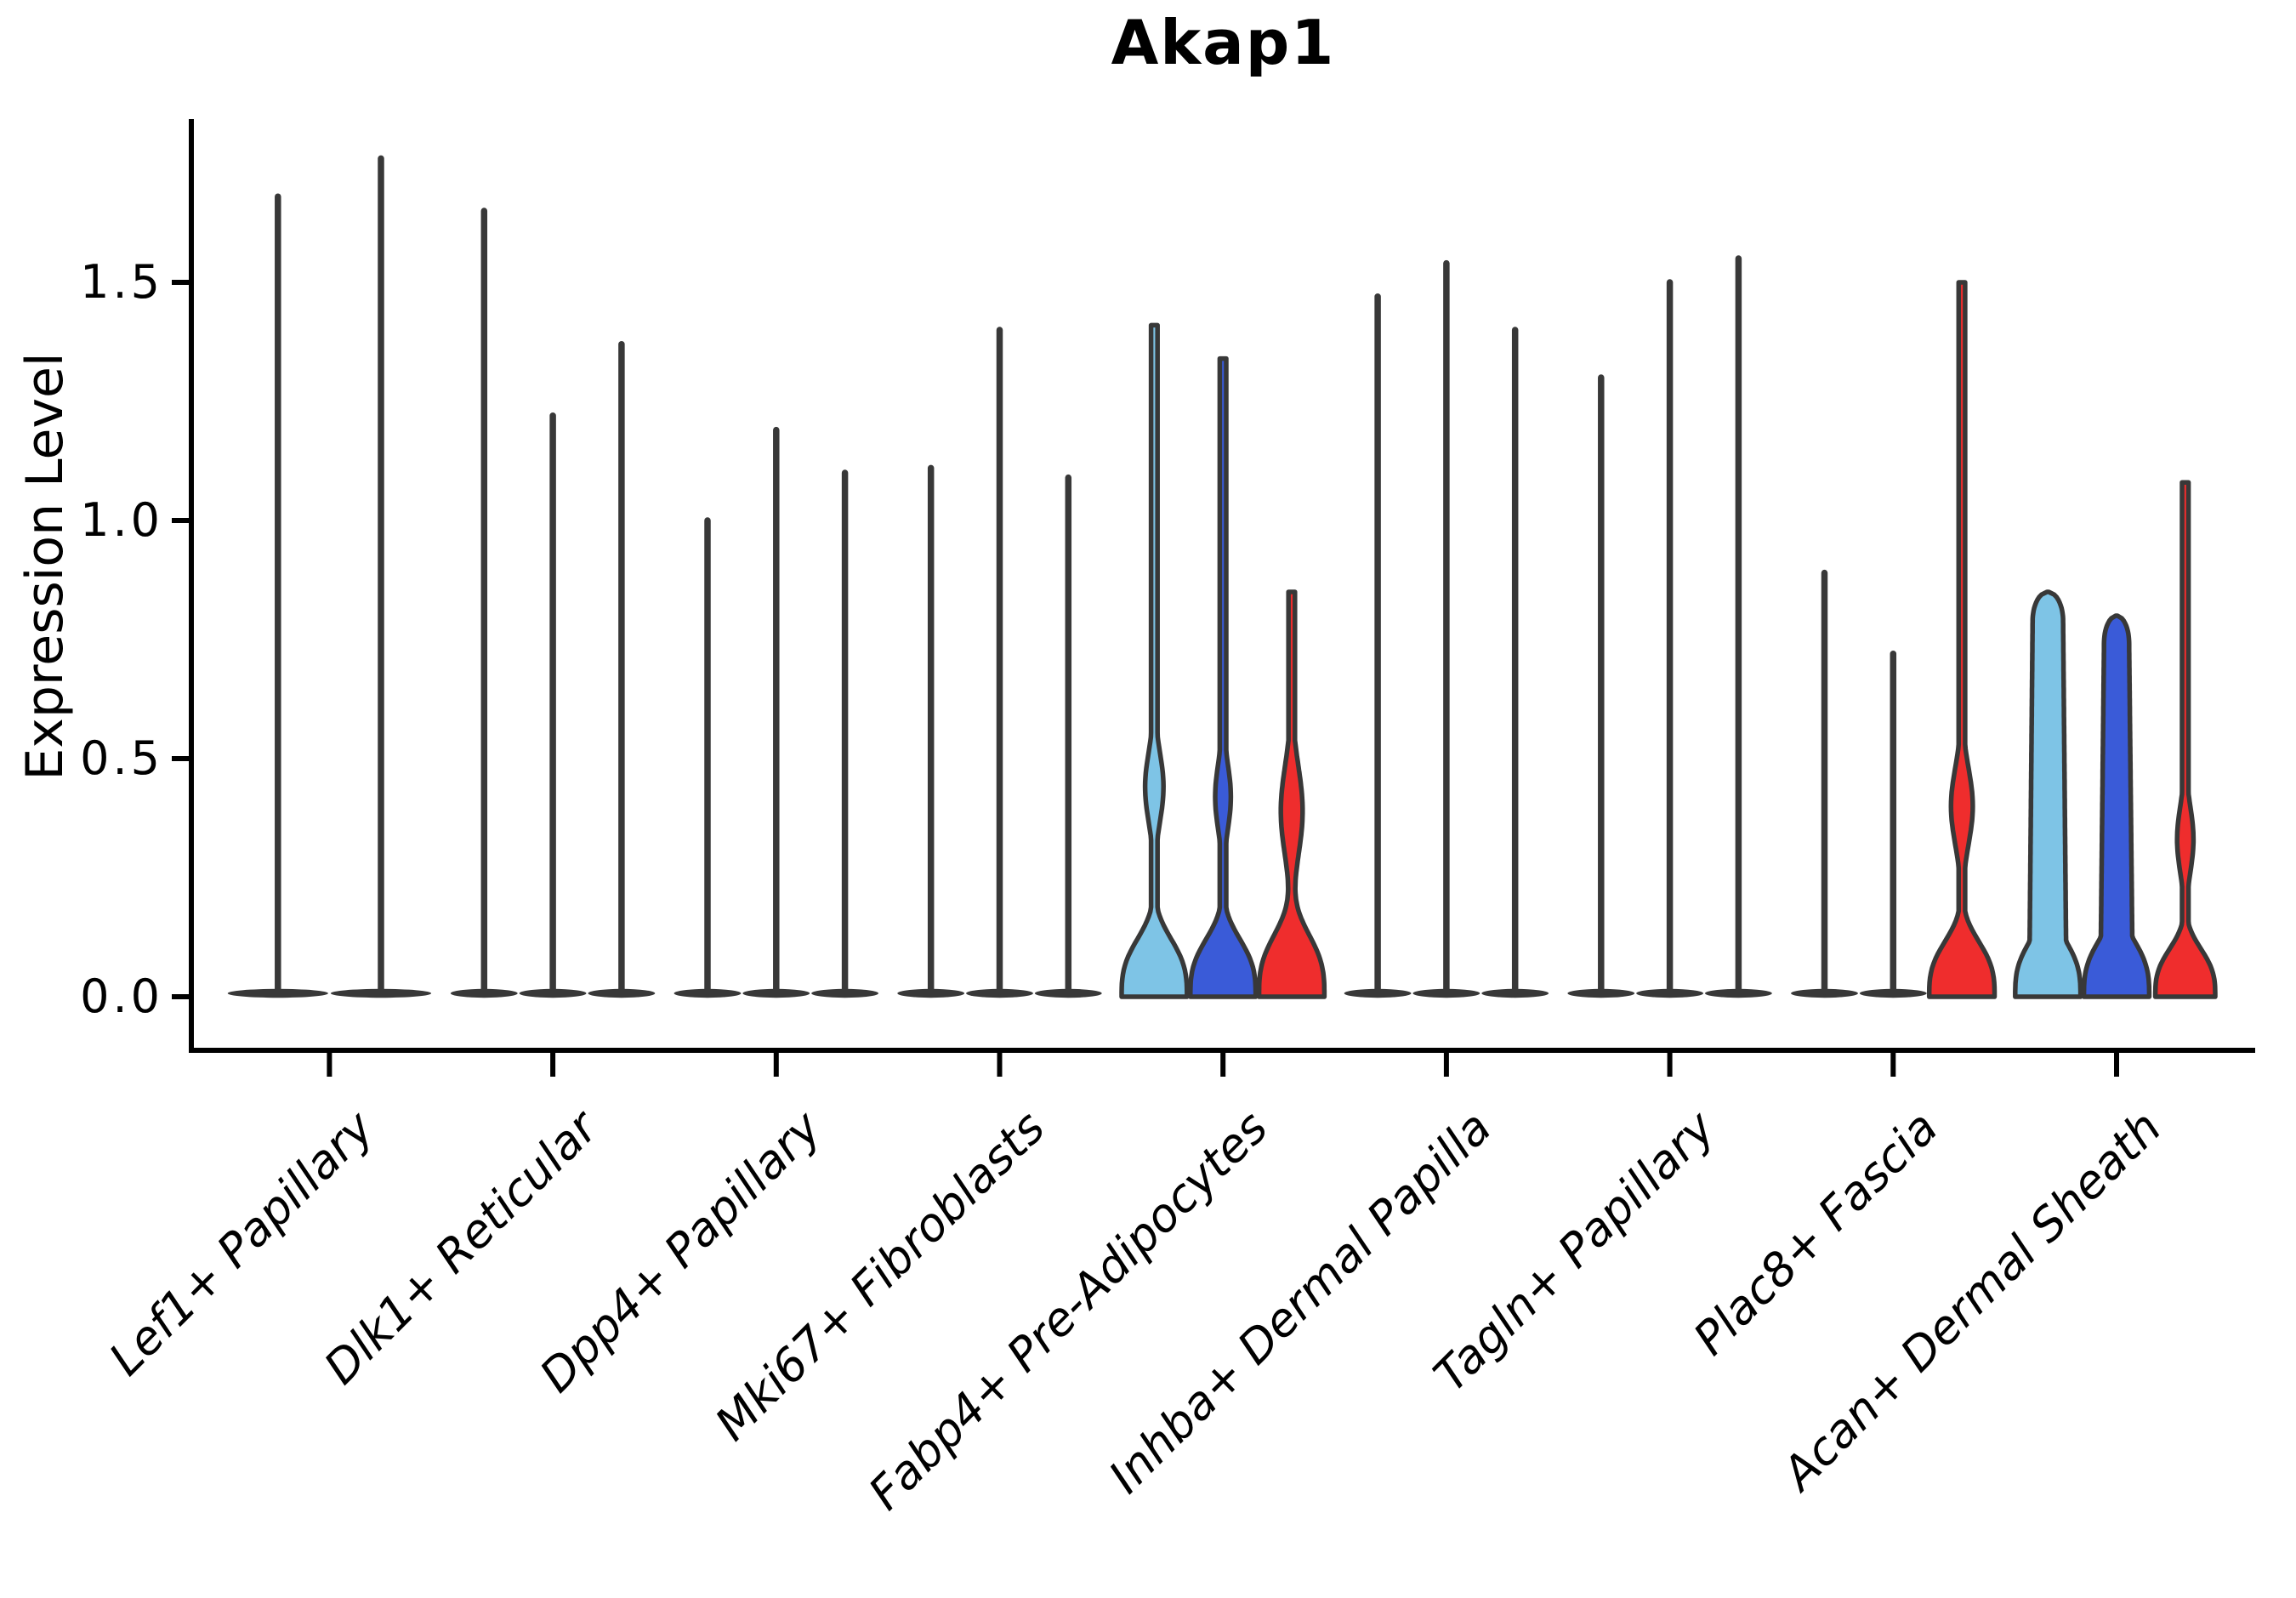 This screenshot has height=1598, width=2296. Describe the element at coordinates (121, 282) in the screenshot. I see `y-tick-label: 1.5` at that location.